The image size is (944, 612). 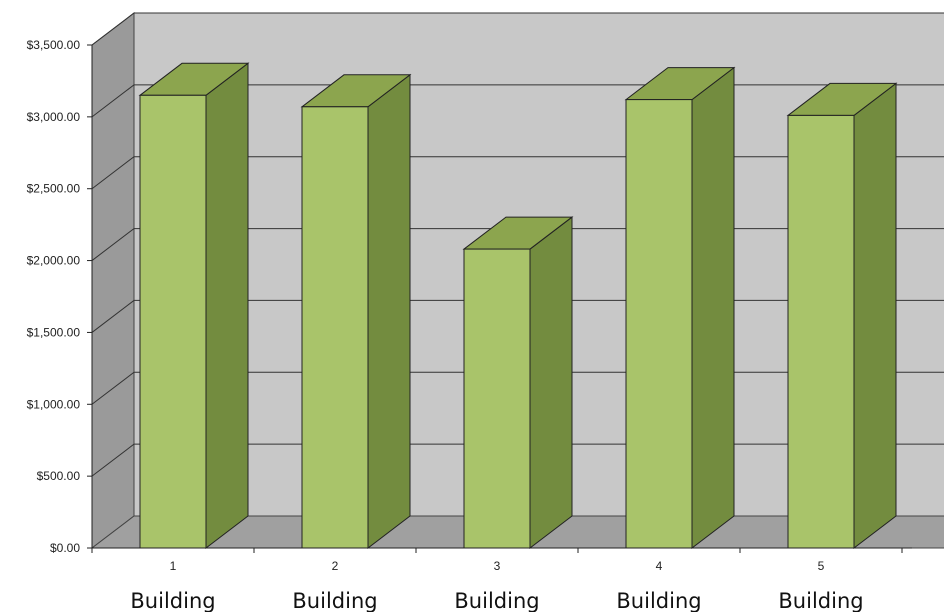 I want to click on x-tick-label: 1, so click(x=173, y=566).